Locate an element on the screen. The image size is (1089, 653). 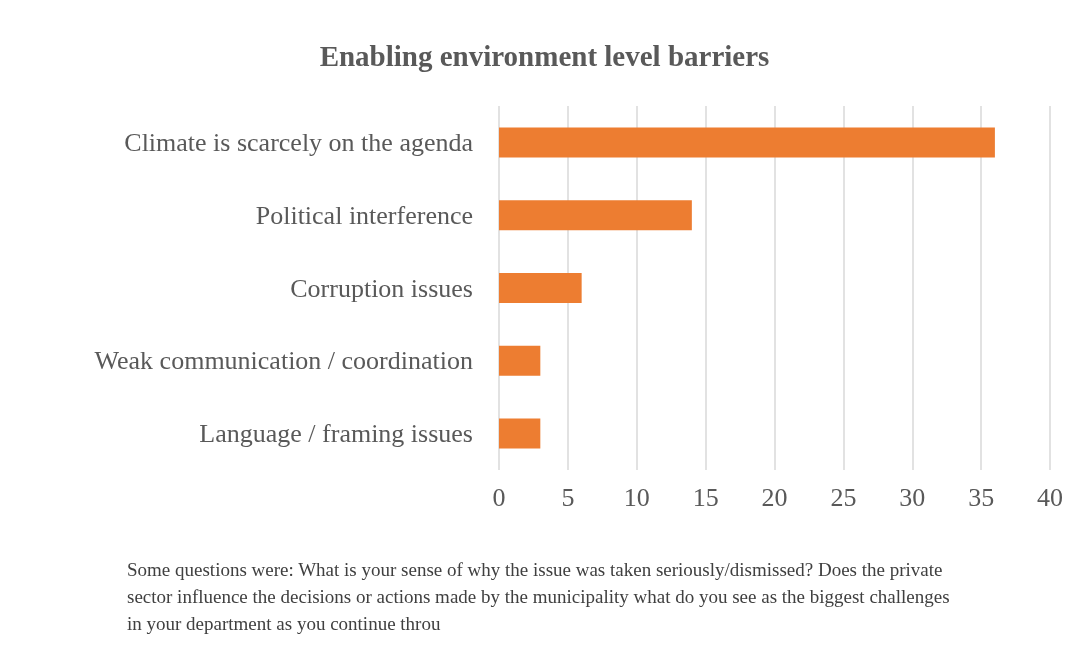
x-tick-label: 0 is located at coordinates (499, 497).